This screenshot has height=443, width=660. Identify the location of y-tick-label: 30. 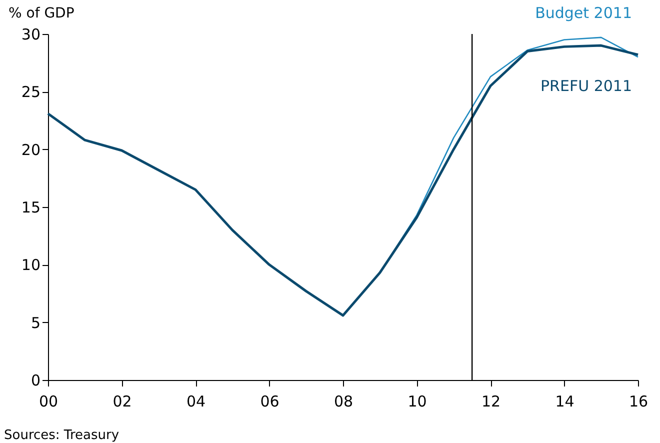
(30, 35).